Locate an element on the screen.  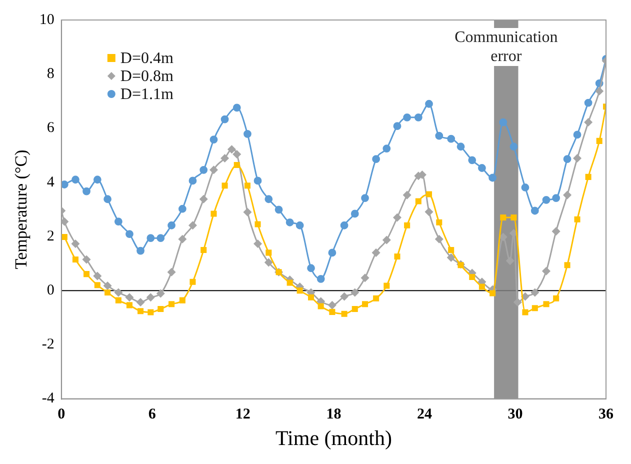
y-tick-label: -2 is located at coordinates (48, 344).